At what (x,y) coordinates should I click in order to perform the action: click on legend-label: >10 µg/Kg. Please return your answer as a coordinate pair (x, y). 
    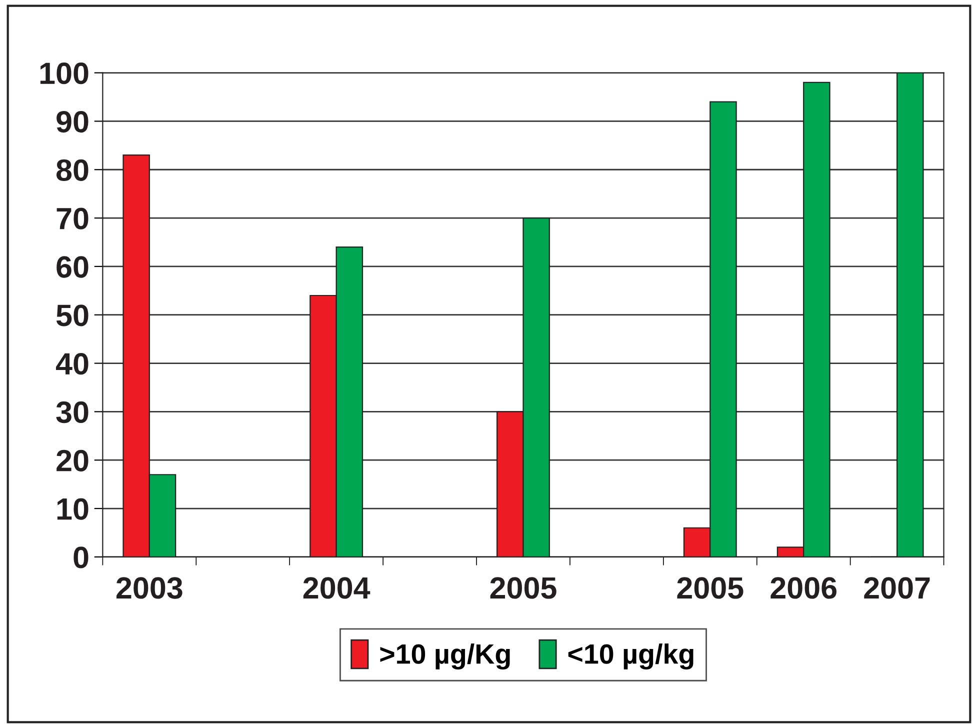
    Looking at the image, I should click on (445, 656).